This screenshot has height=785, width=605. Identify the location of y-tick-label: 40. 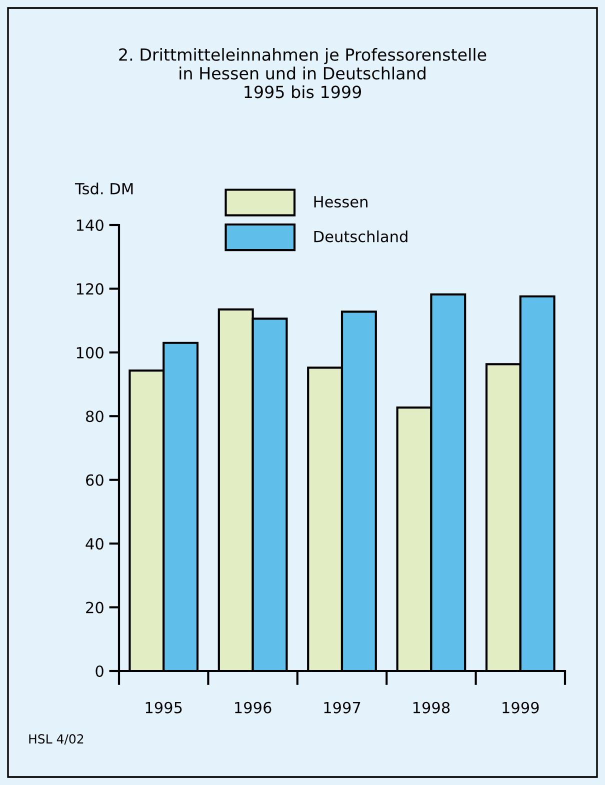
(95, 544).